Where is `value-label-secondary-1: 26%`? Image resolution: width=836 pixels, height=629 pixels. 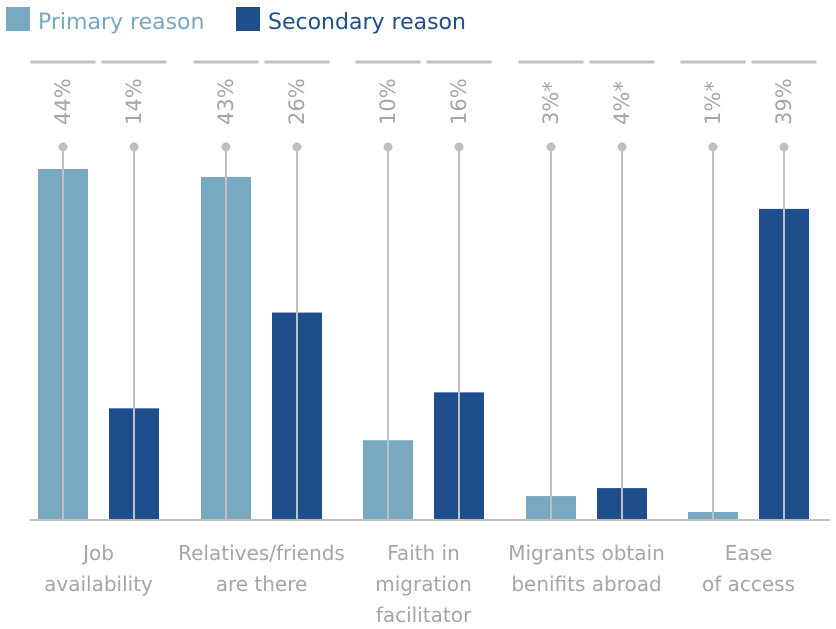
value-label-secondary-1: 26% is located at coordinates (297, 101).